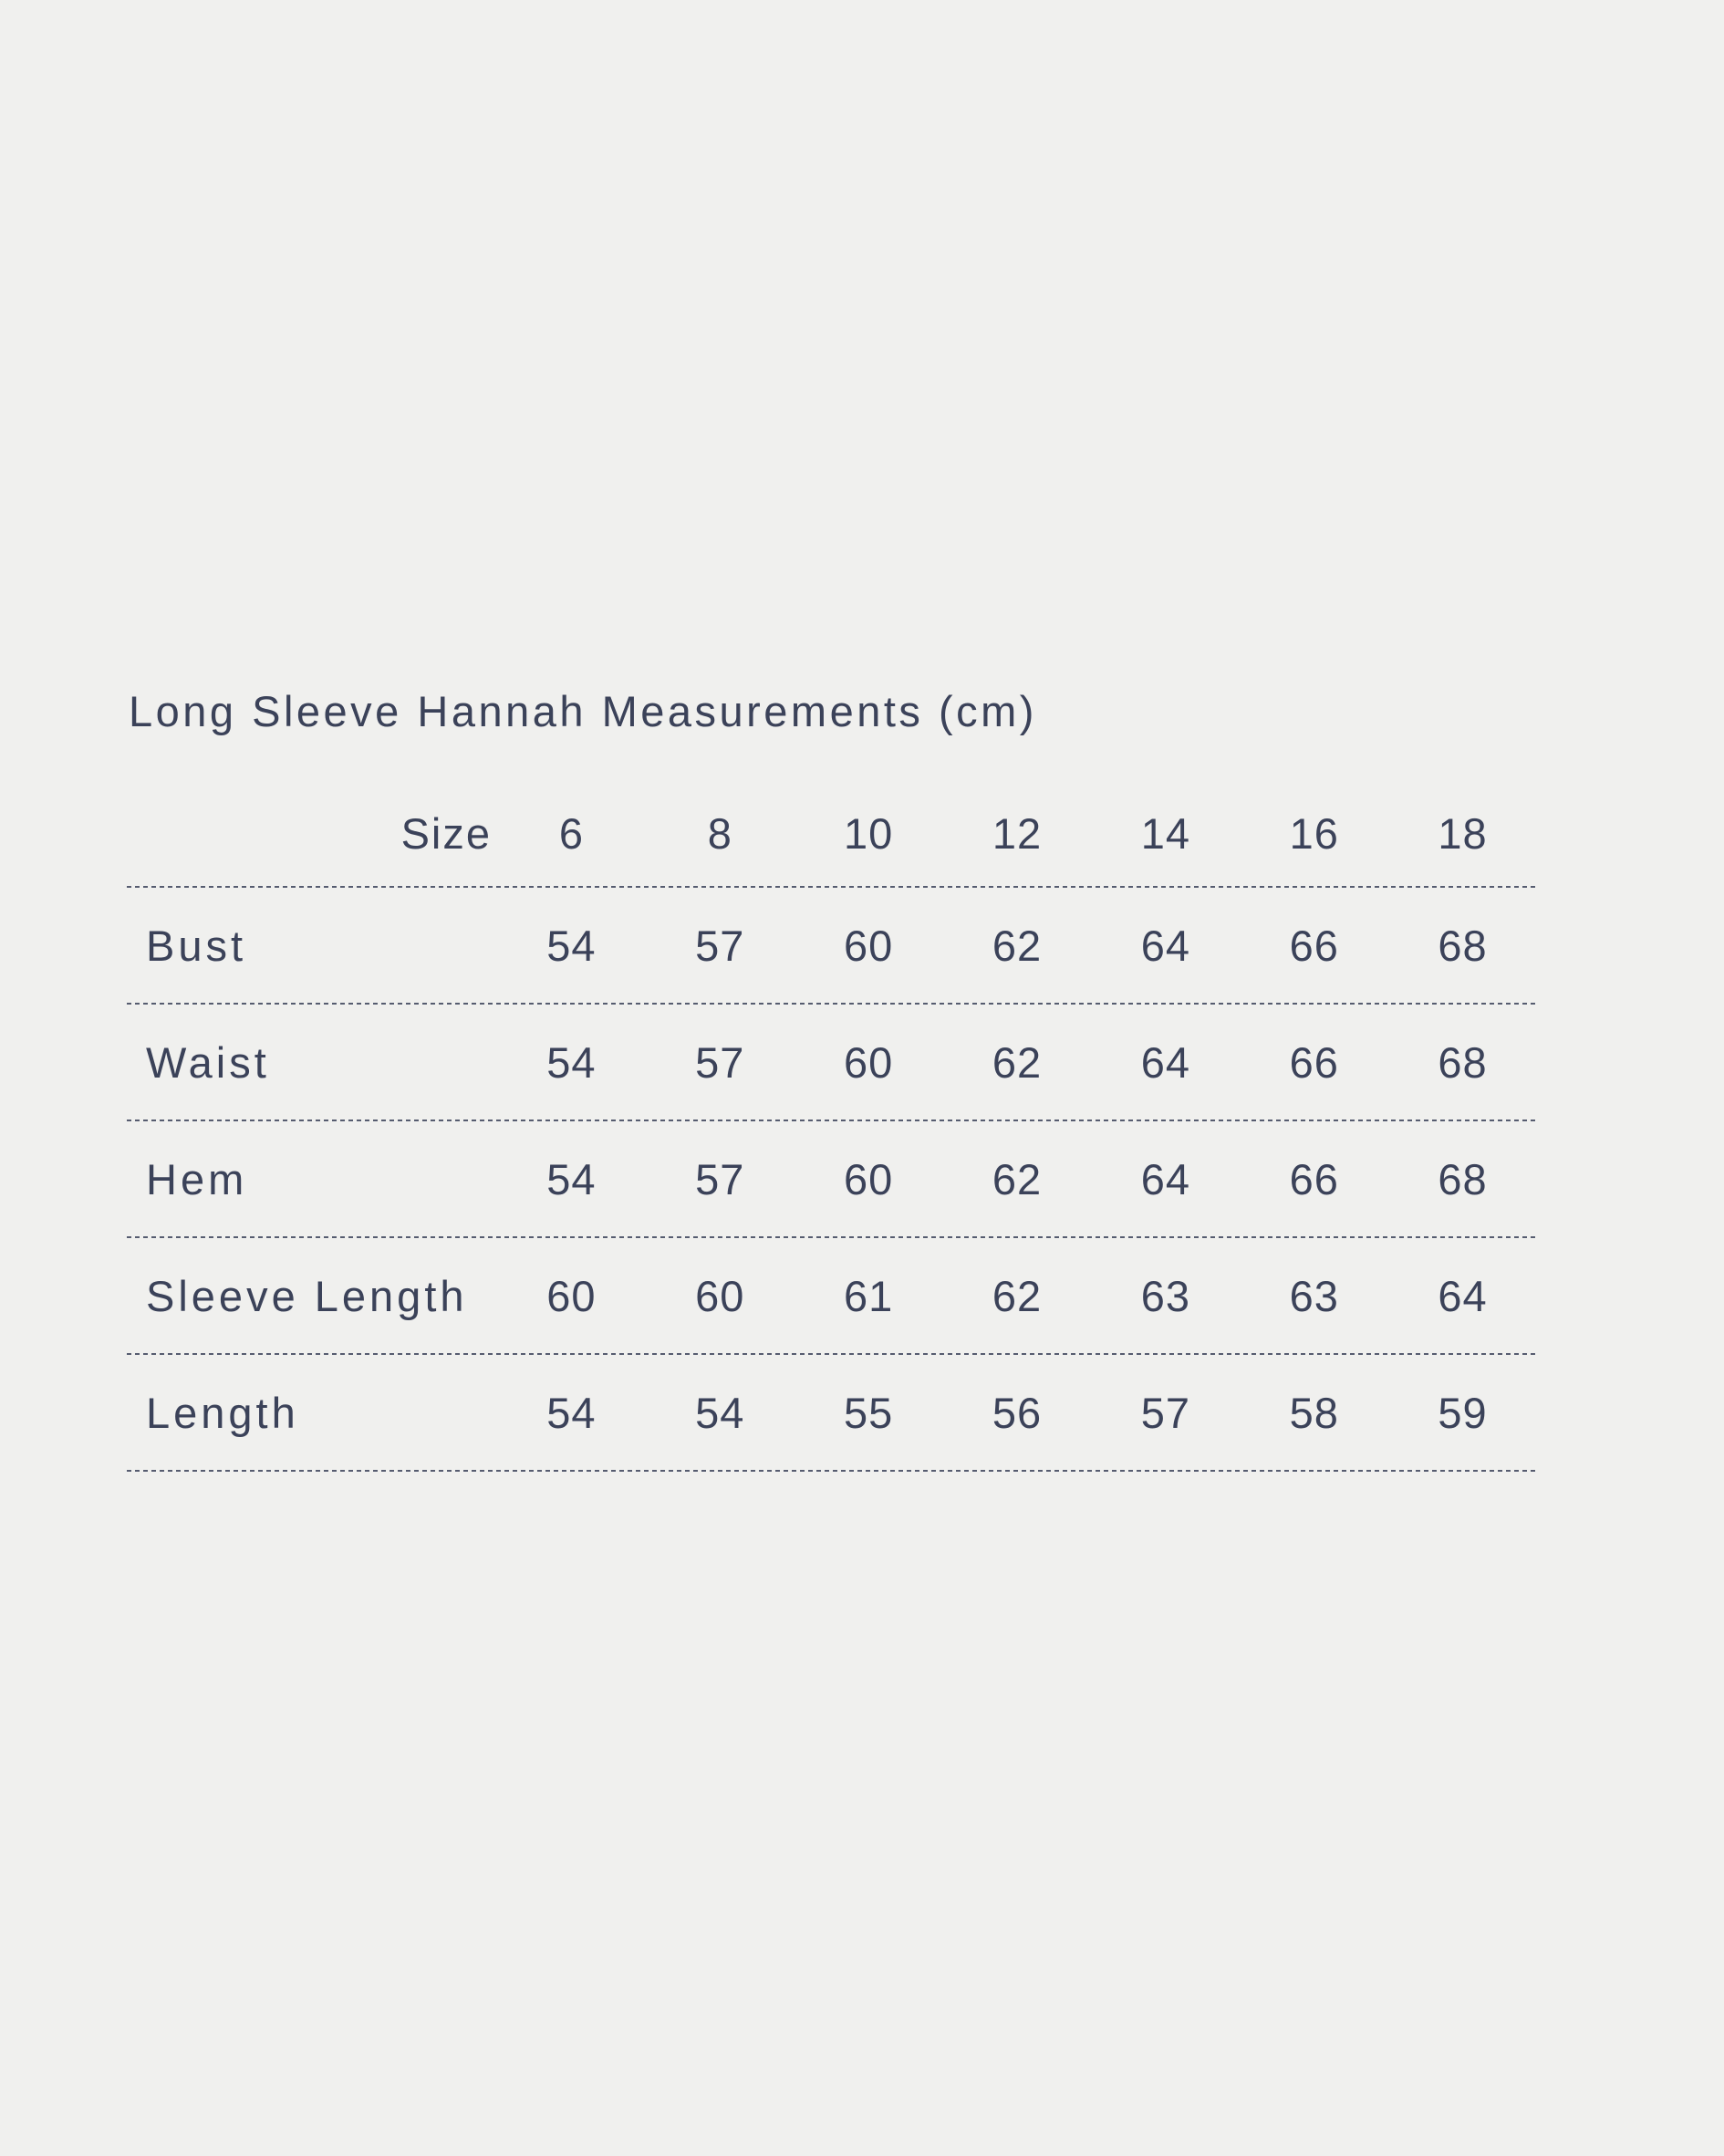 The height and width of the screenshot is (2156, 1724). Describe the element at coordinates (307, 1296) in the screenshot. I see `row-label-sleeve-length: Sleeve Length` at that location.